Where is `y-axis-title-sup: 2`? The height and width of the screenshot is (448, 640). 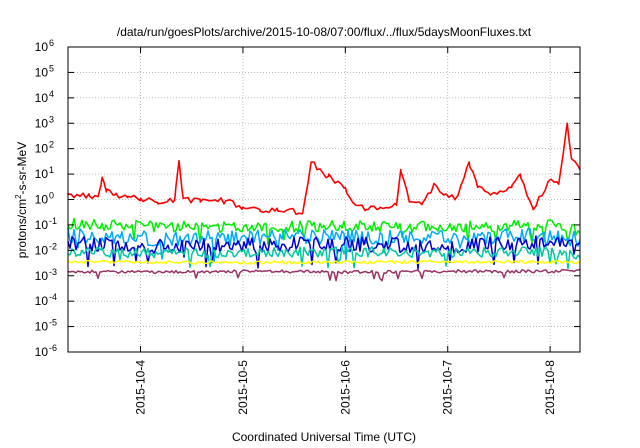 y-axis-title-sup: 2 is located at coordinates (18, 196).